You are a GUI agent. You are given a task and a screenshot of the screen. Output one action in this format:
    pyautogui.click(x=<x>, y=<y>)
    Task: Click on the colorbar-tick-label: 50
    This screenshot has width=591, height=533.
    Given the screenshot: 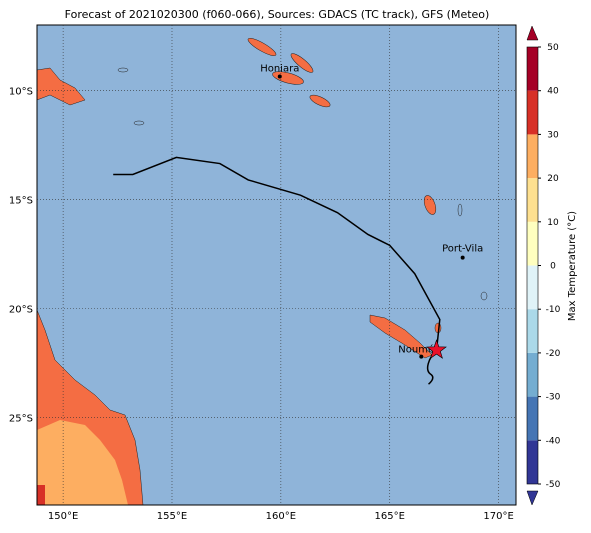 What is the action you would take?
    pyautogui.click(x=553, y=48)
    